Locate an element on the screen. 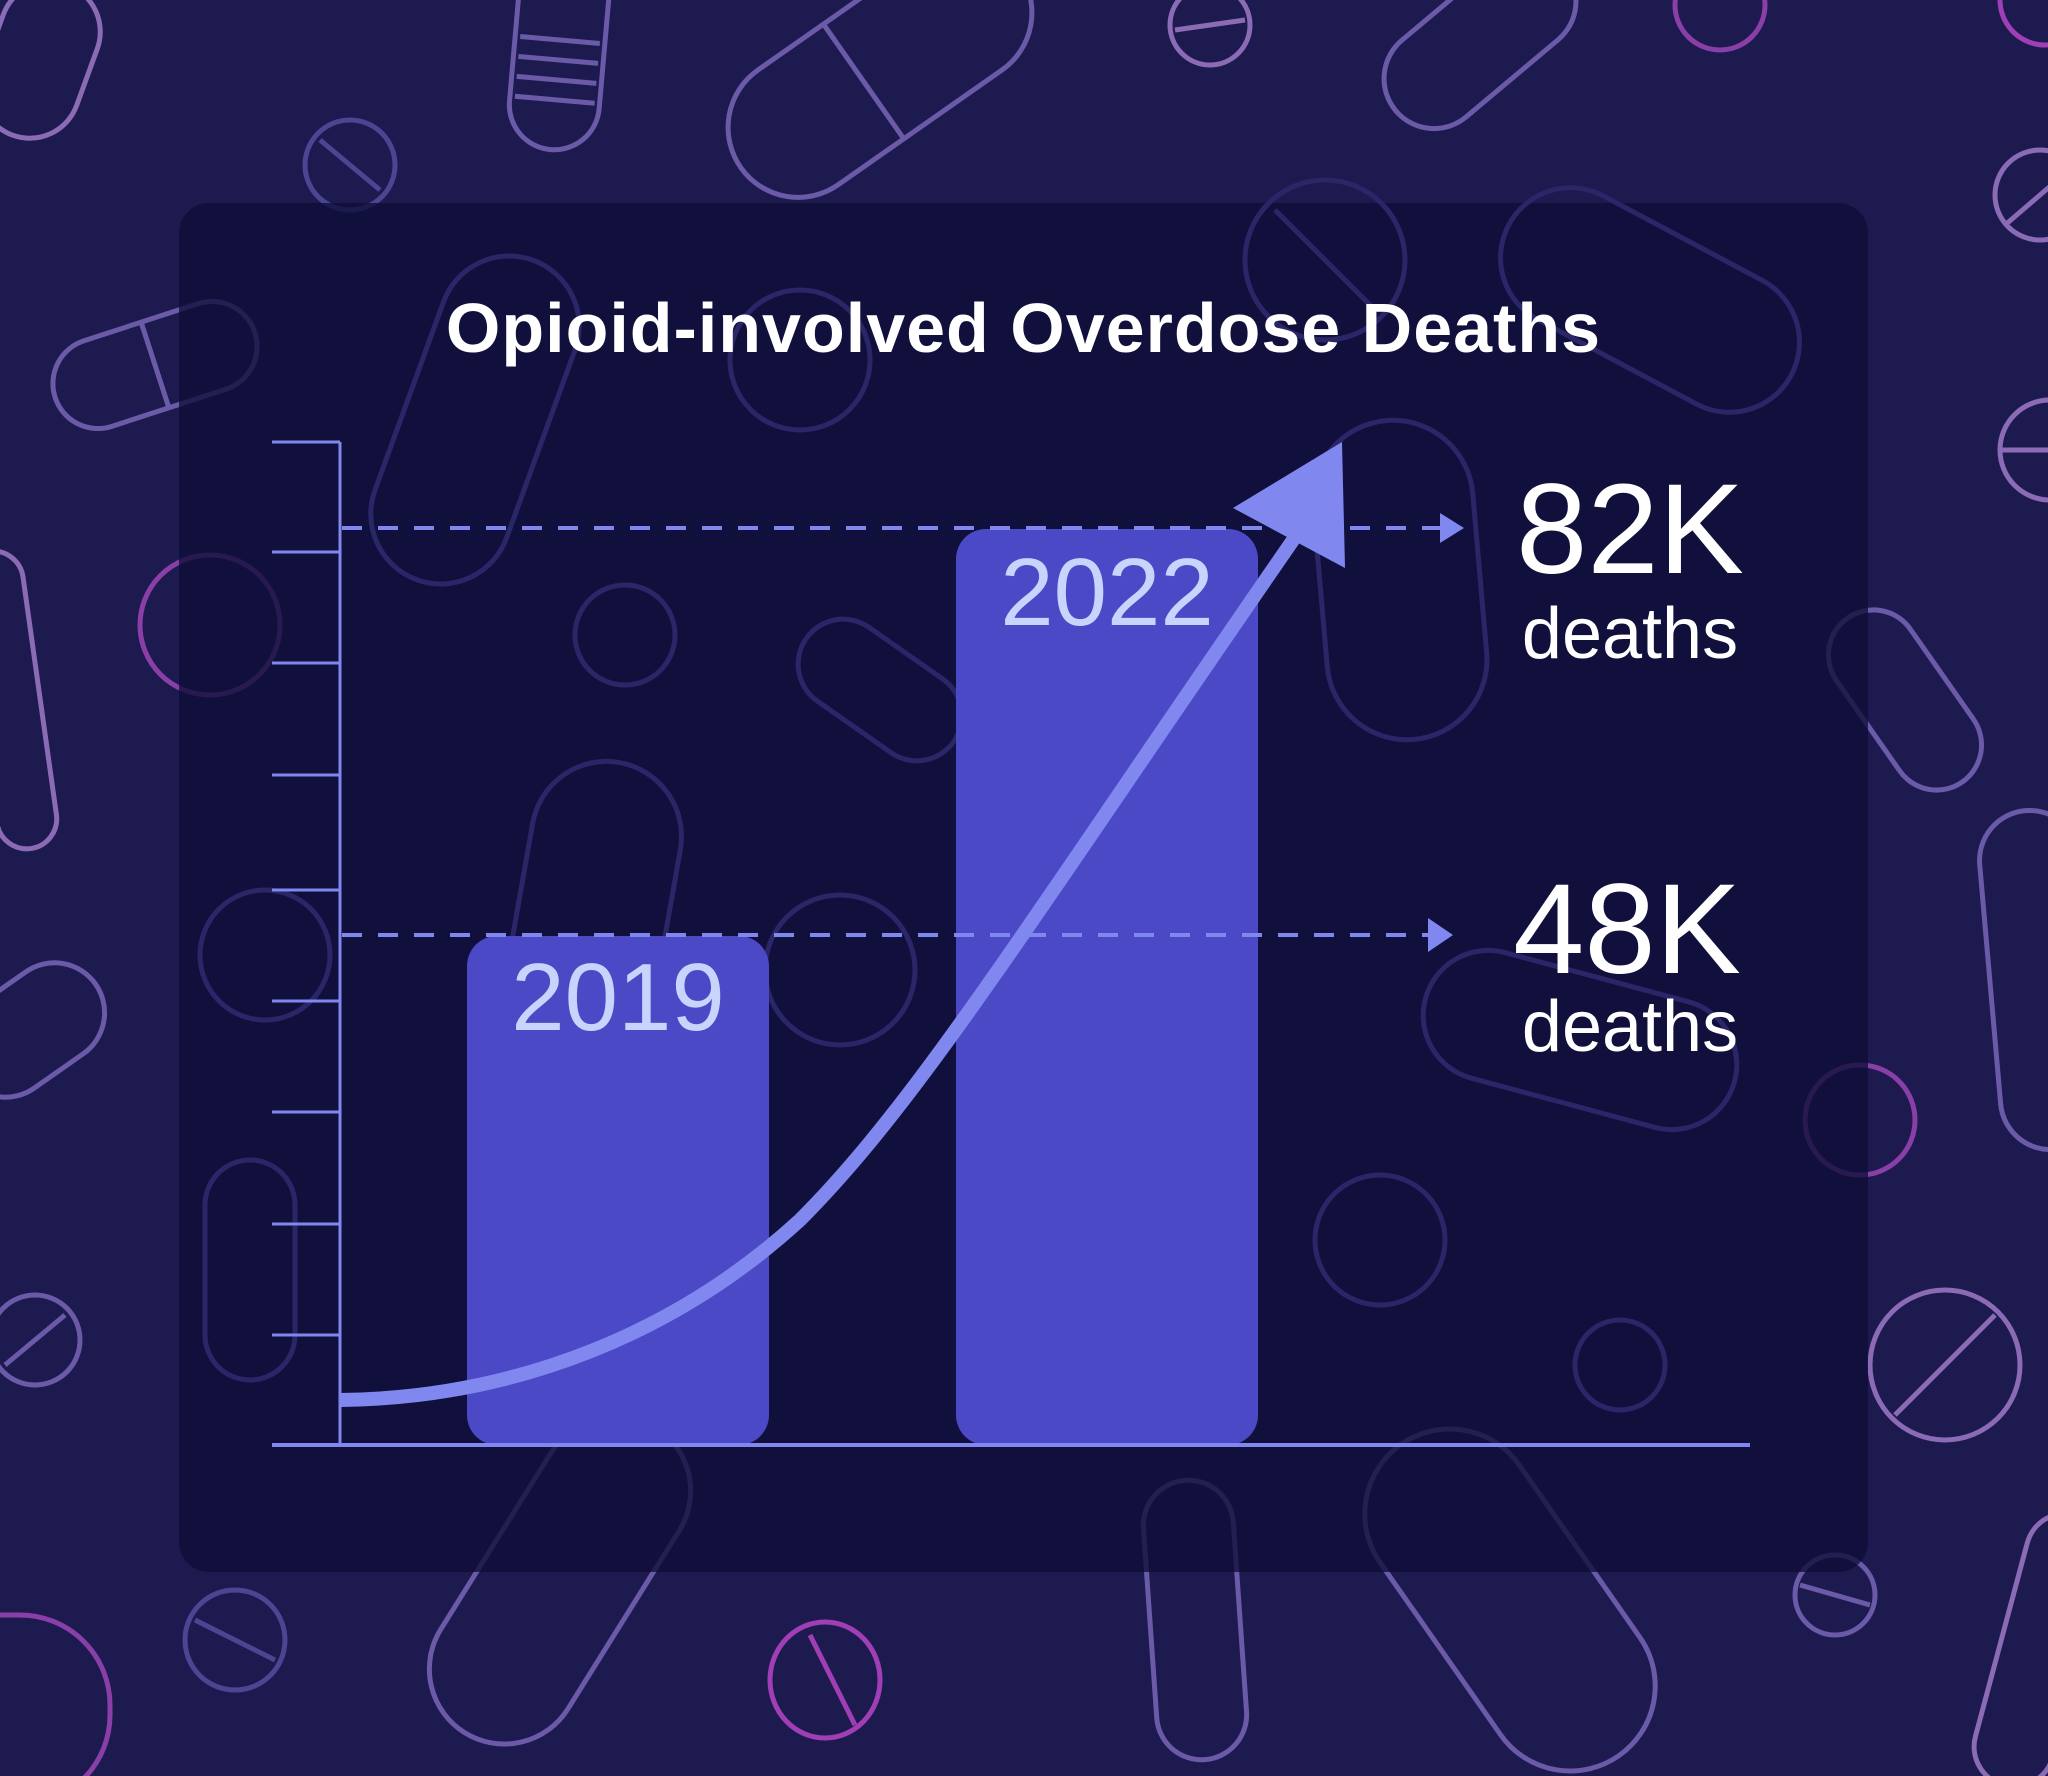 The height and width of the screenshot is (1776, 2048). unit-label-48k: deaths is located at coordinates (1630, 1027).